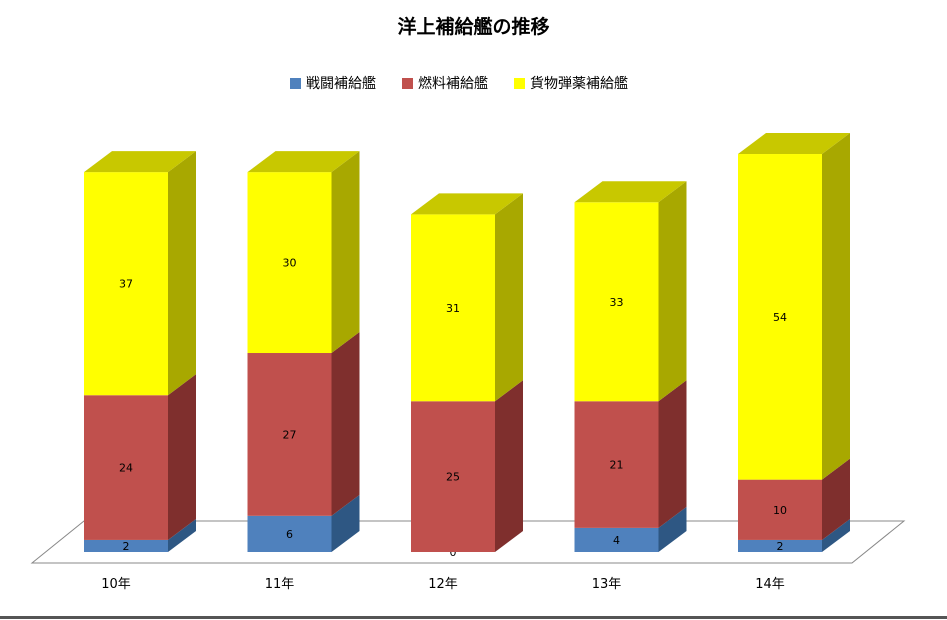 This screenshot has height=620, width=947. I want to click on bar-1-series-2-side, so click(345, 252).